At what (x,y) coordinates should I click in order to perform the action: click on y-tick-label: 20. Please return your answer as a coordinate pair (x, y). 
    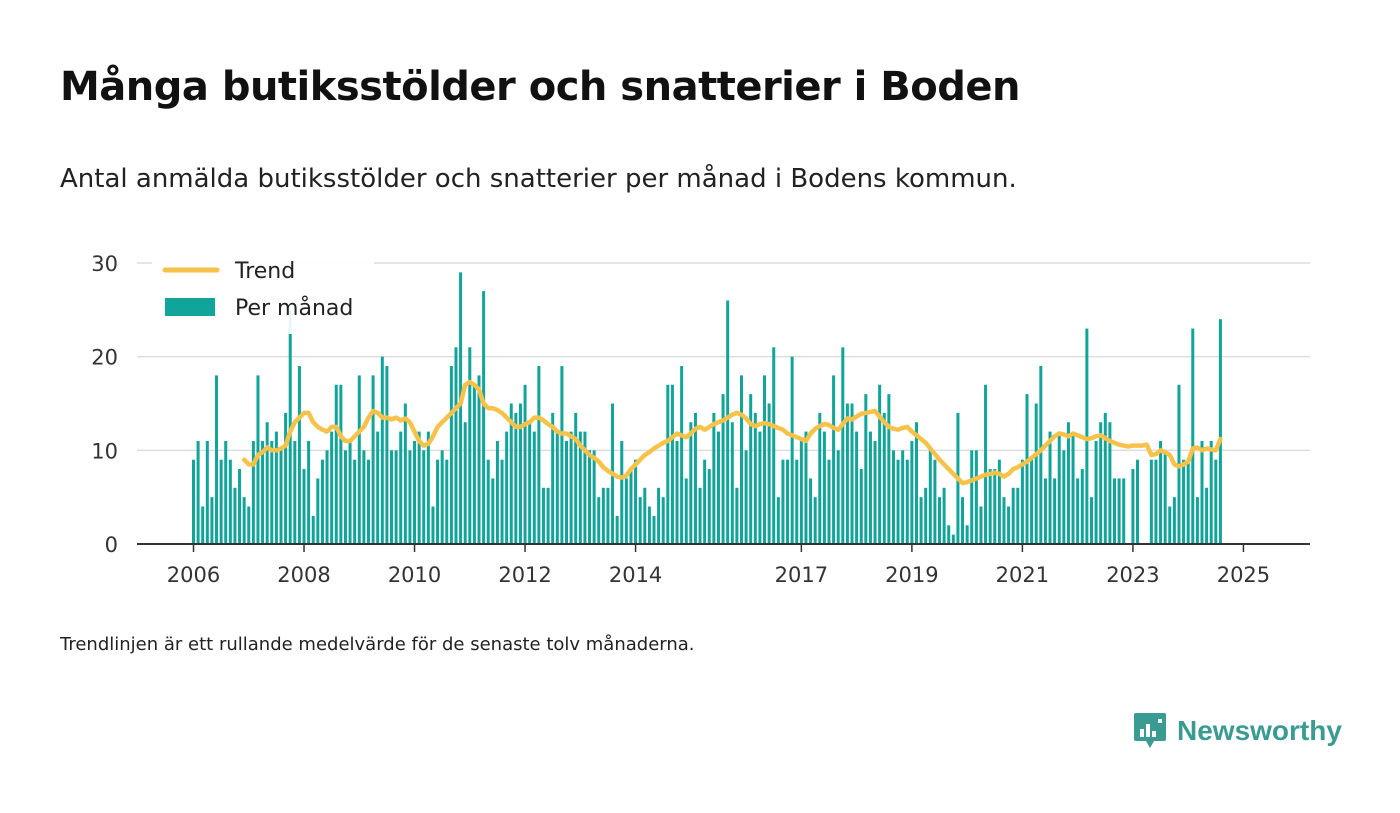
    Looking at the image, I should click on (104, 358).